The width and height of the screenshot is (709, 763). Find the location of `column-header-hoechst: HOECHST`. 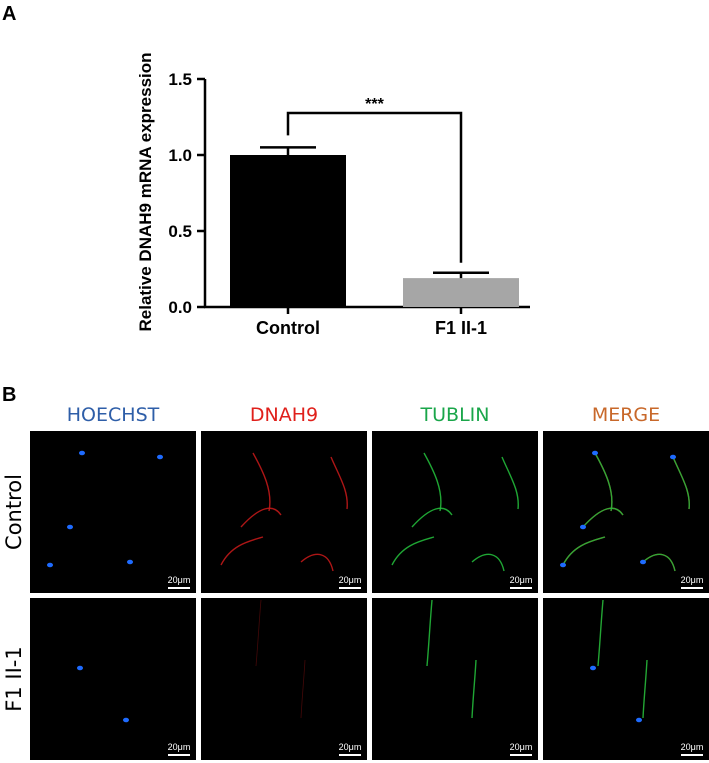

column-header-hoechst: HOECHST is located at coordinates (113, 415).